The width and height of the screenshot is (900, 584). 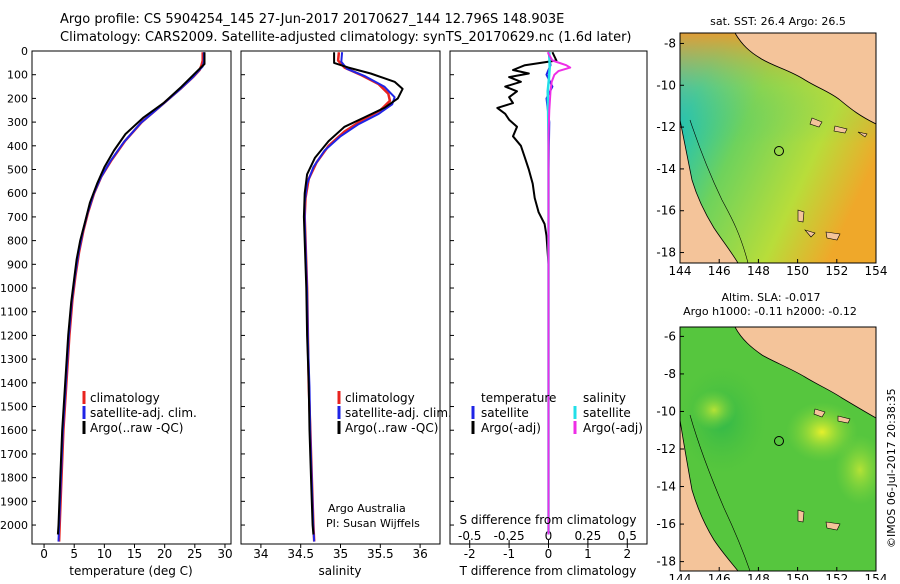 I want to click on legend-label-t-satellite: satellite, so click(x=505, y=413).